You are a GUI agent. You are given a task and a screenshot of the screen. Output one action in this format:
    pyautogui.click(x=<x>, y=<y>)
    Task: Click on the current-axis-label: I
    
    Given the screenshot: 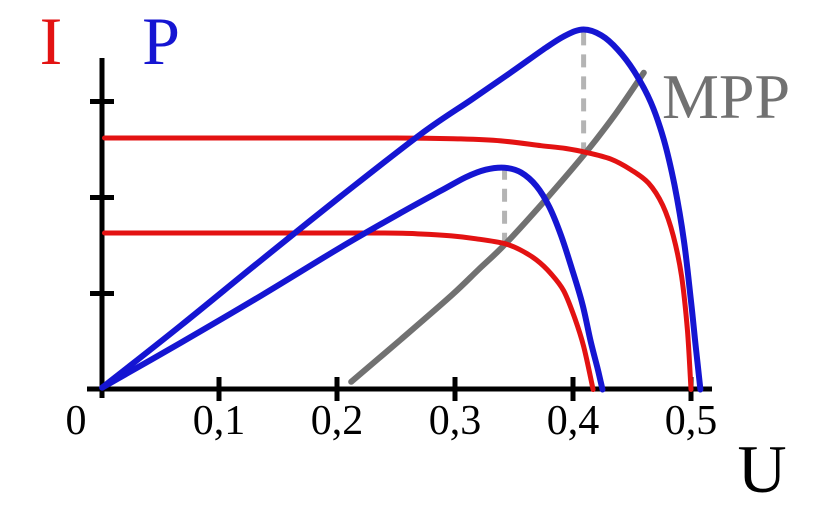 What is the action you would take?
    pyautogui.click(x=51, y=41)
    